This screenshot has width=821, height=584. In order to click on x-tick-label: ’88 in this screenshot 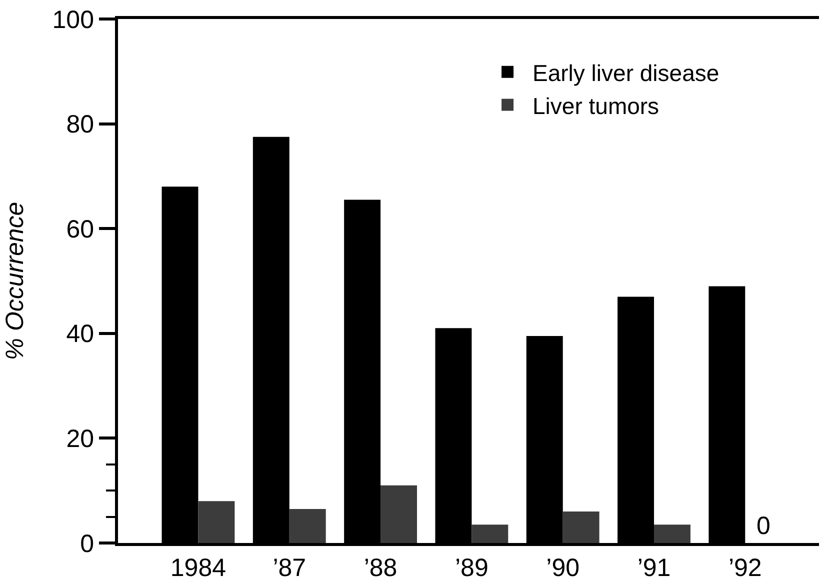, I will do `click(381, 568)`.